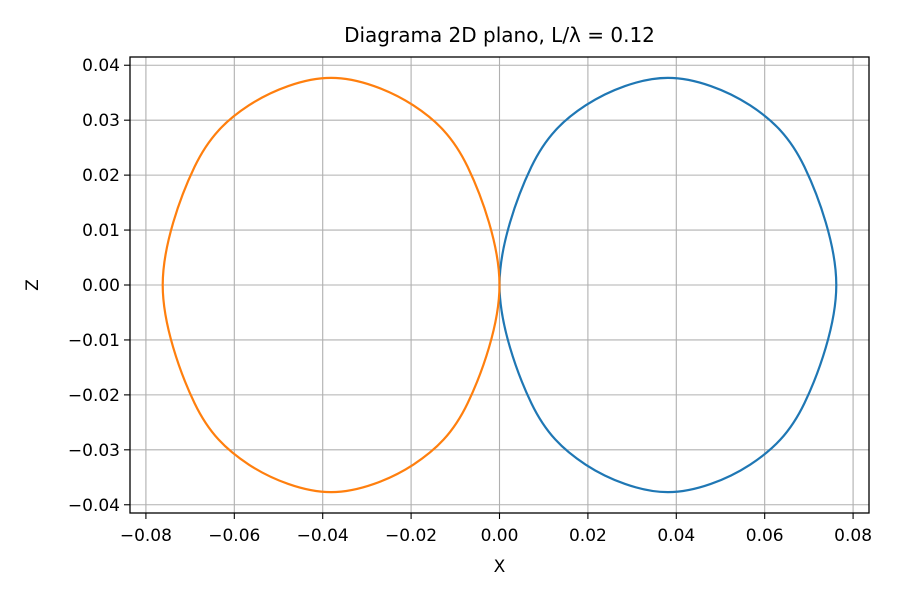 This screenshot has height=605, width=900. I want to click on x-axis-label: X, so click(500, 567).